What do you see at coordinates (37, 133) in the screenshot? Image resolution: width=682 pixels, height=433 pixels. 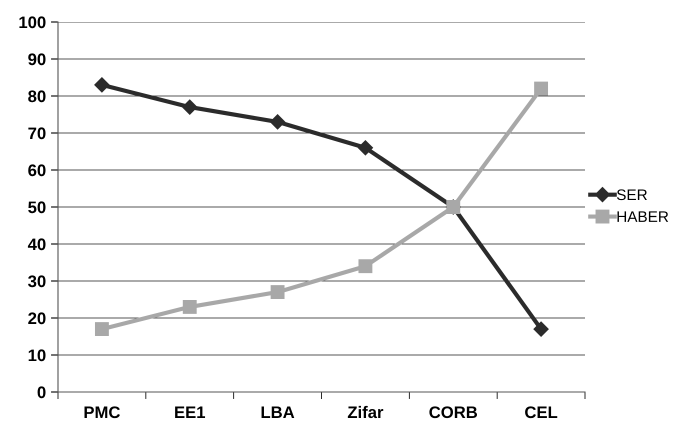 I see `y-tick-label: 70` at bounding box center [37, 133].